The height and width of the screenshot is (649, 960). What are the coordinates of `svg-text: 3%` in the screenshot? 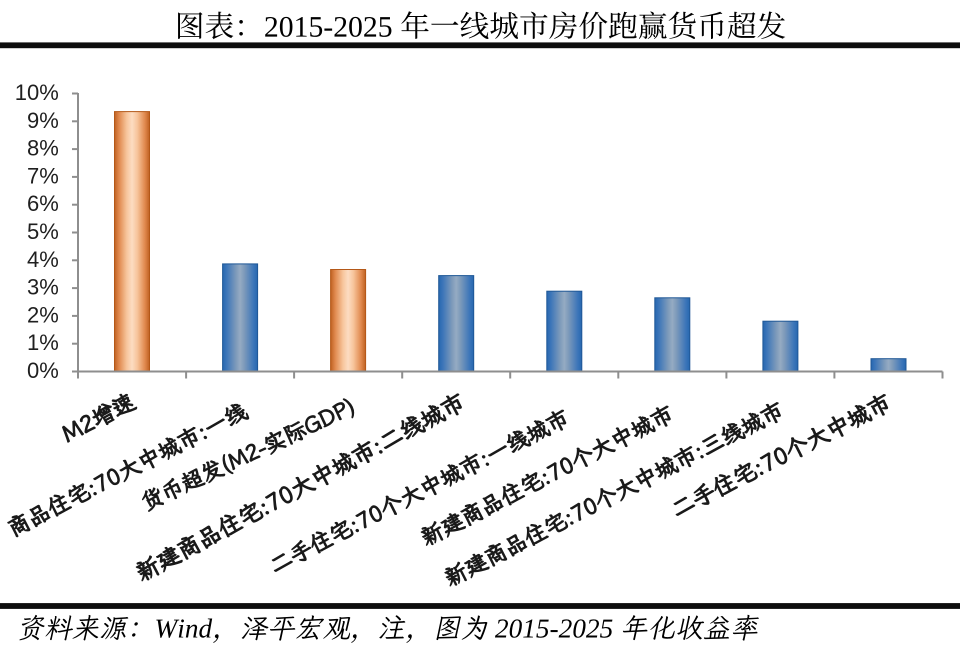 It's located at (43, 287).